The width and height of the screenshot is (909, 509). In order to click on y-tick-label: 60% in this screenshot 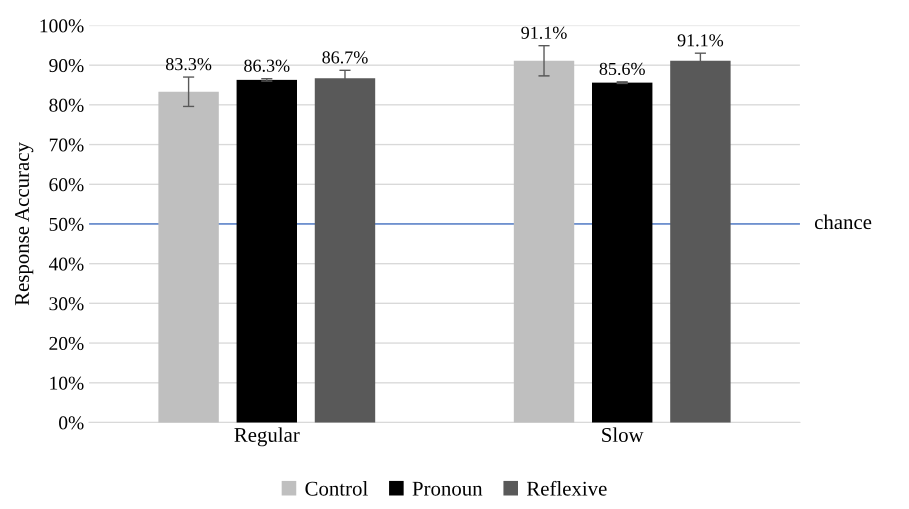, I will do `click(66, 185)`.